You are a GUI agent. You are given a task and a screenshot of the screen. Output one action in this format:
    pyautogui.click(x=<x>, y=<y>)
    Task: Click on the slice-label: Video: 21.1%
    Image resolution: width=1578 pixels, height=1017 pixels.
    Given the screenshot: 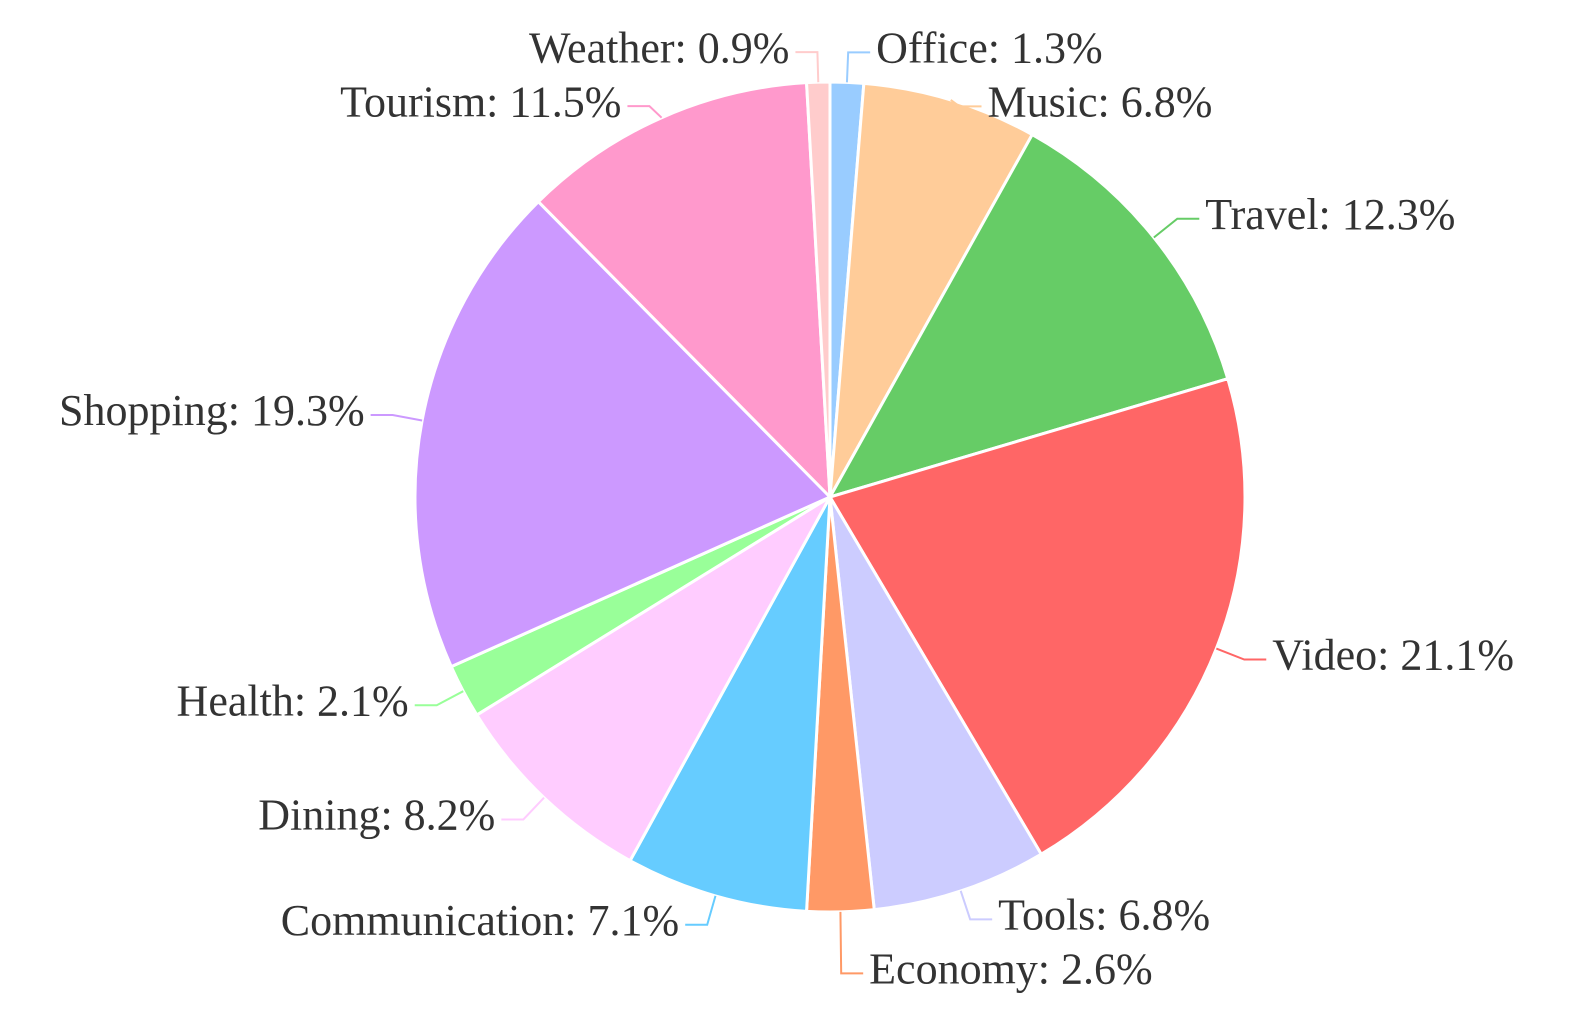 What is the action you would take?
    pyautogui.click(x=1393, y=655)
    